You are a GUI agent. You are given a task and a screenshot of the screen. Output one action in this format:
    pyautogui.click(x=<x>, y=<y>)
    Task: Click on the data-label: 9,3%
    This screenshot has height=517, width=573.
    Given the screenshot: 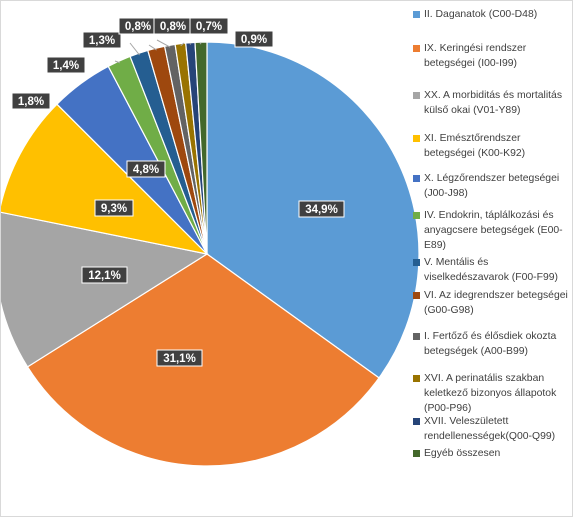 What is the action you would take?
    pyautogui.click(x=114, y=208)
    